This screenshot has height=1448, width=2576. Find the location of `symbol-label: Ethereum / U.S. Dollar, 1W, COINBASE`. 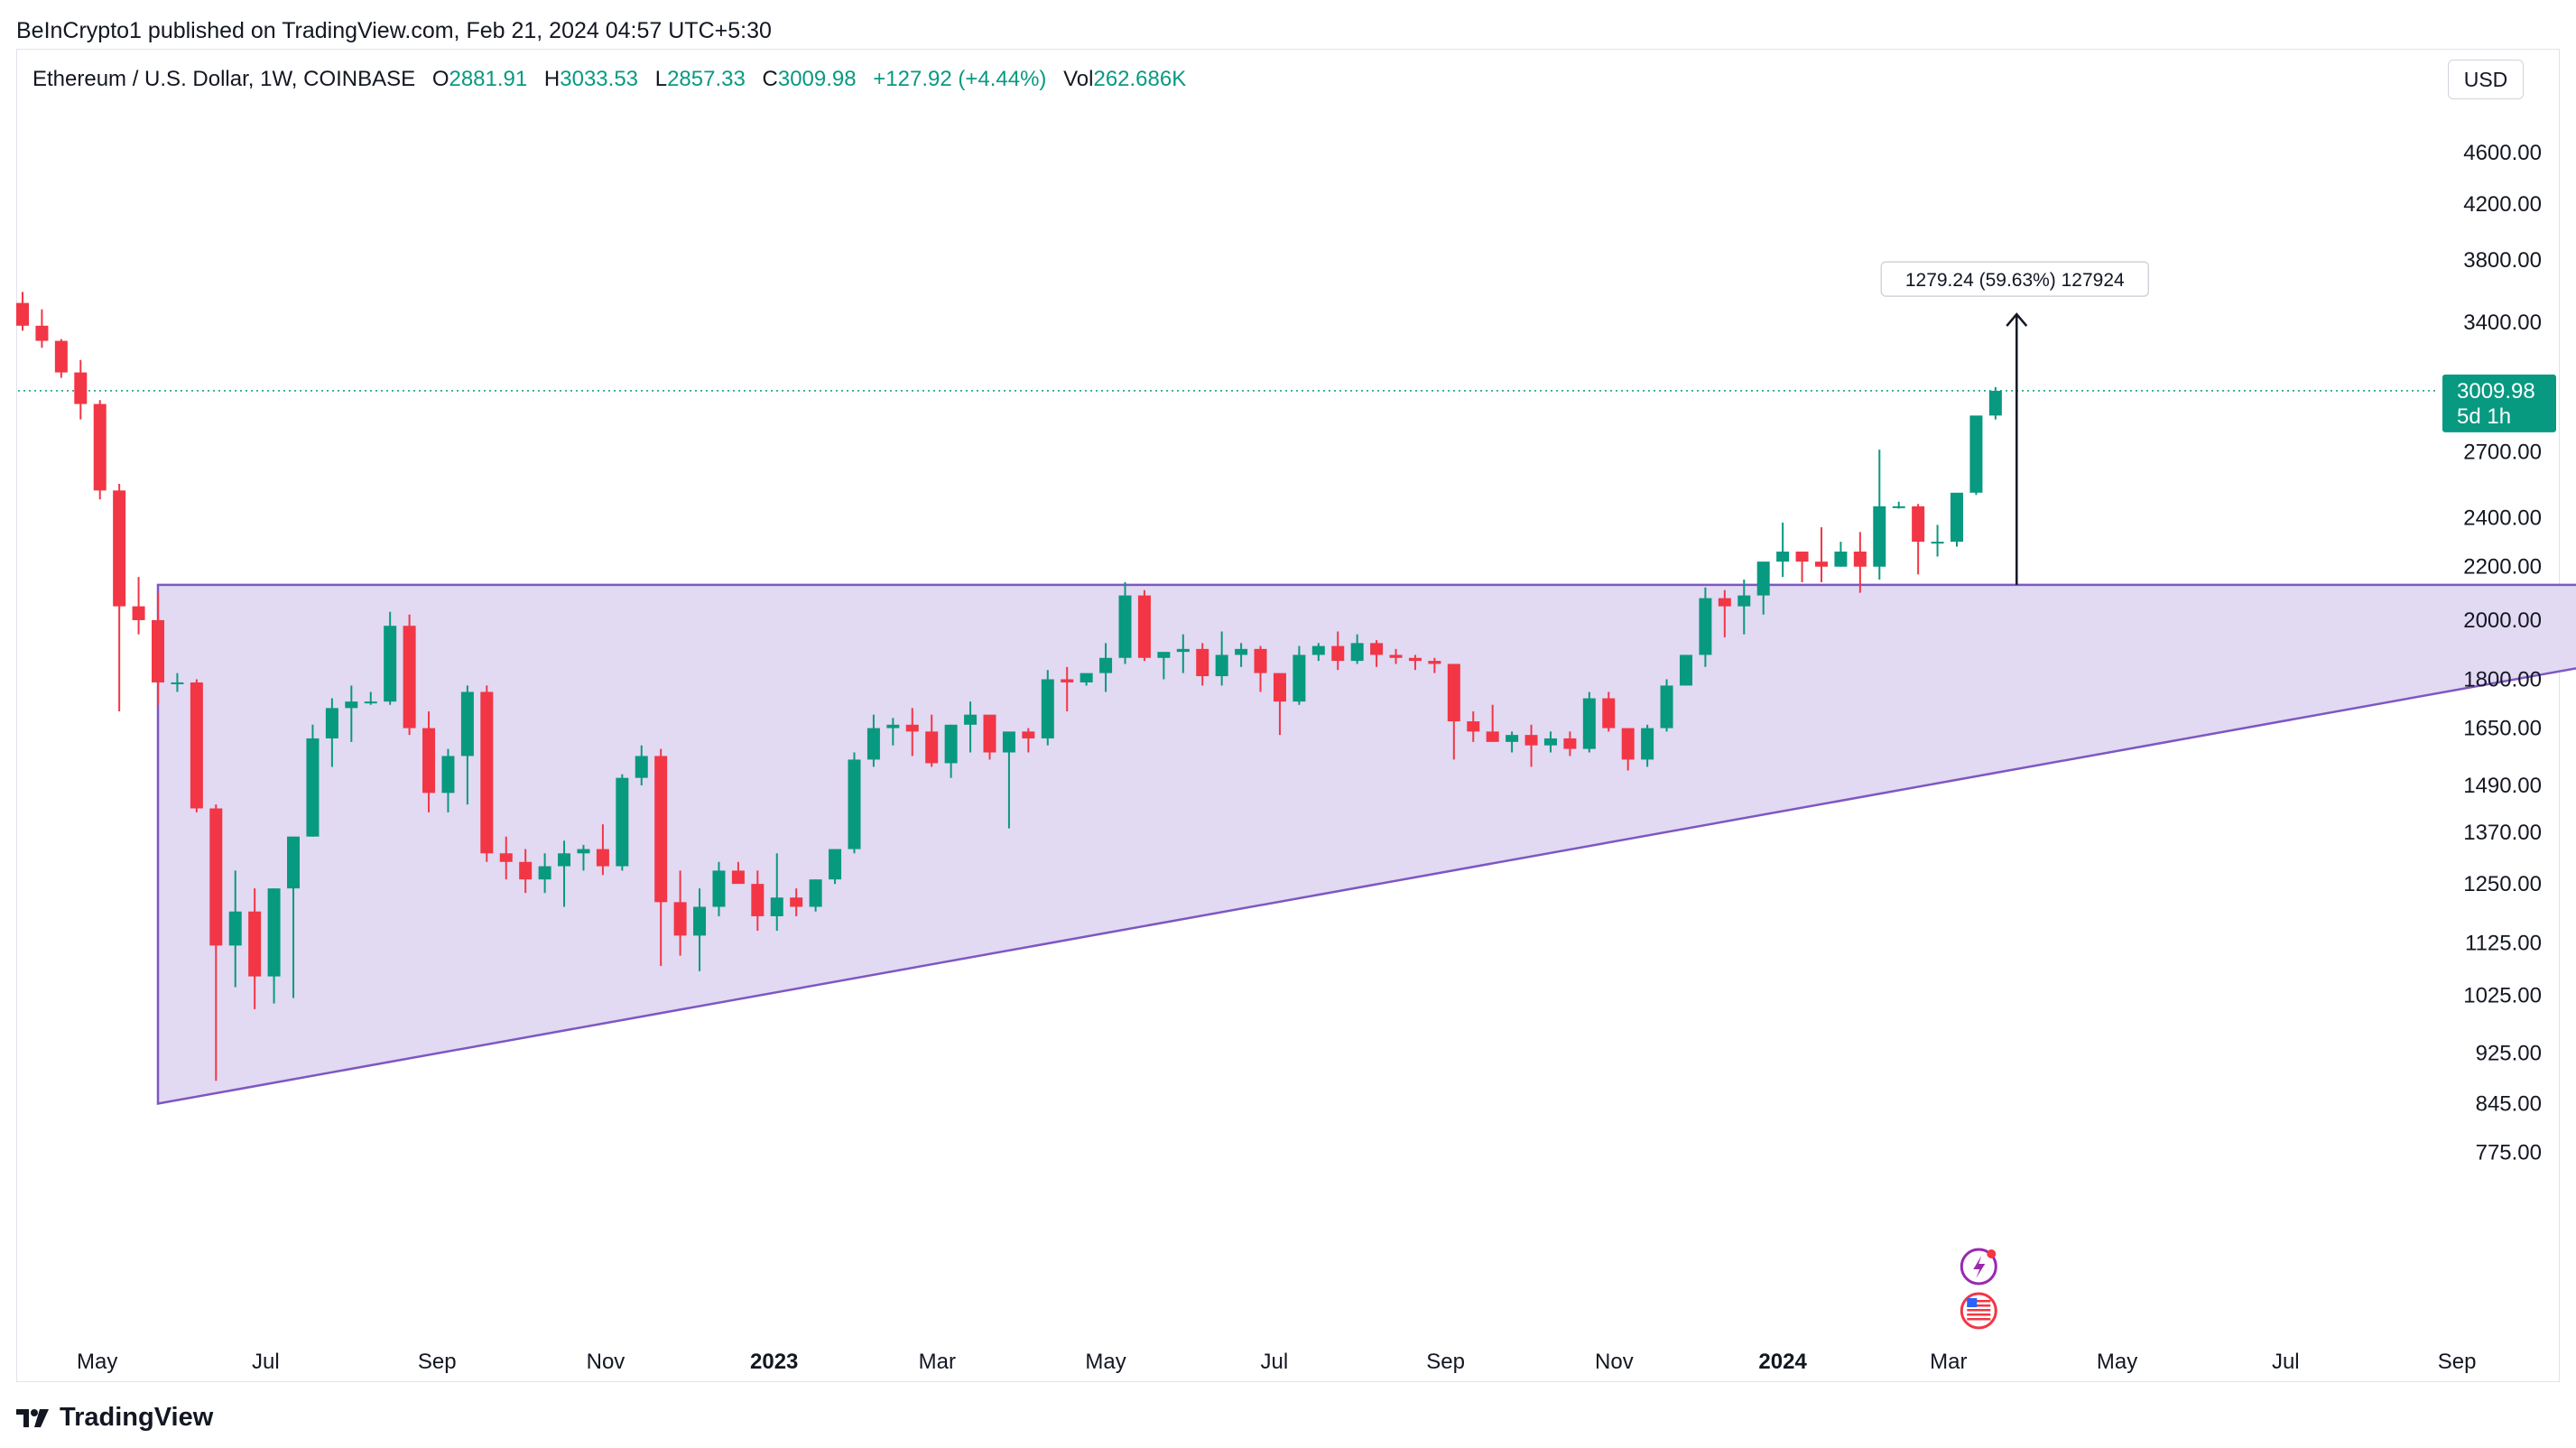

symbol-label: Ethereum / U.S. Dollar, 1W, COINBASE is located at coordinates (224, 79).